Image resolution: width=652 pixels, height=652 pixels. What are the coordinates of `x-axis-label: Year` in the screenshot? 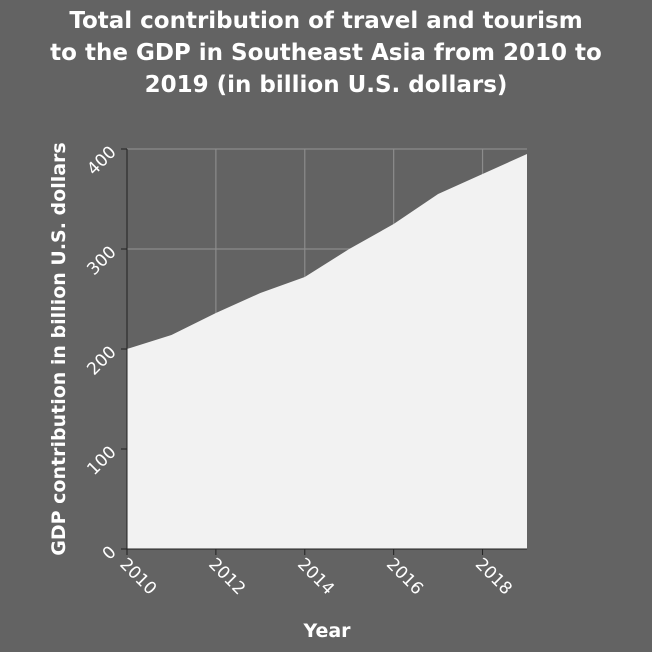 It's located at (326, 631).